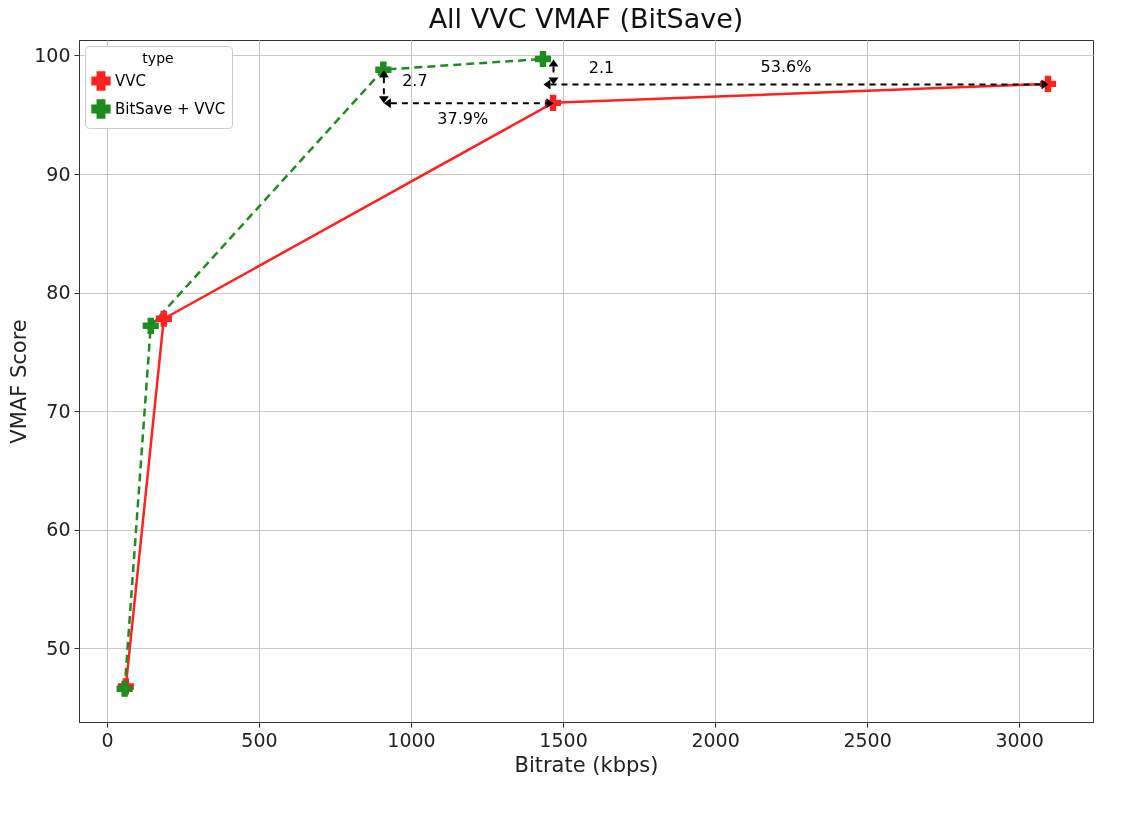  What do you see at coordinates (107, 739) in the screenshot?
I see `x-tick-label: 0` at bounding box center [107, 739].